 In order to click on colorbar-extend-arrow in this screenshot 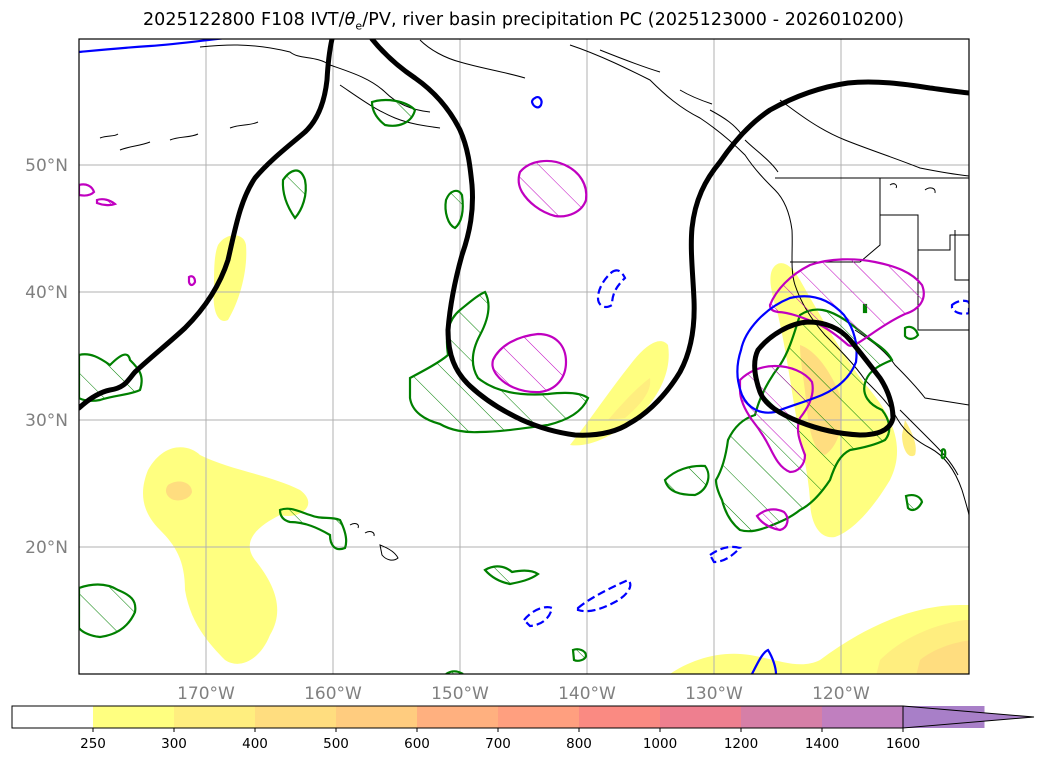, I will do `click(968, 717)`.